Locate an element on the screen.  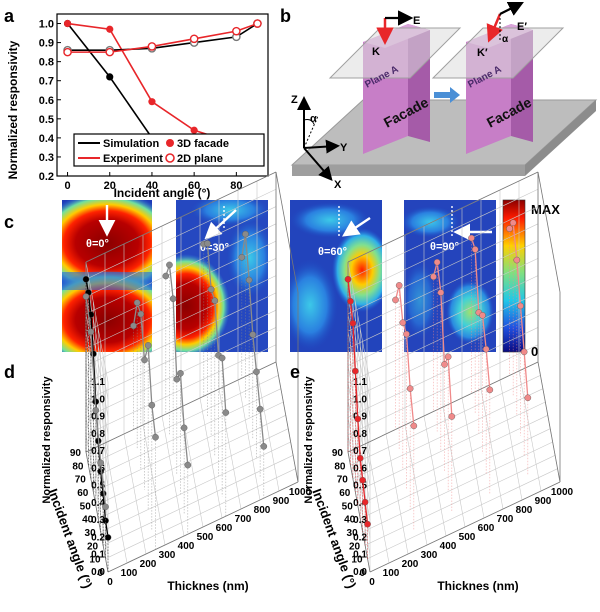
z-tick-label: 0.6 is located at coordinates (360, 468).